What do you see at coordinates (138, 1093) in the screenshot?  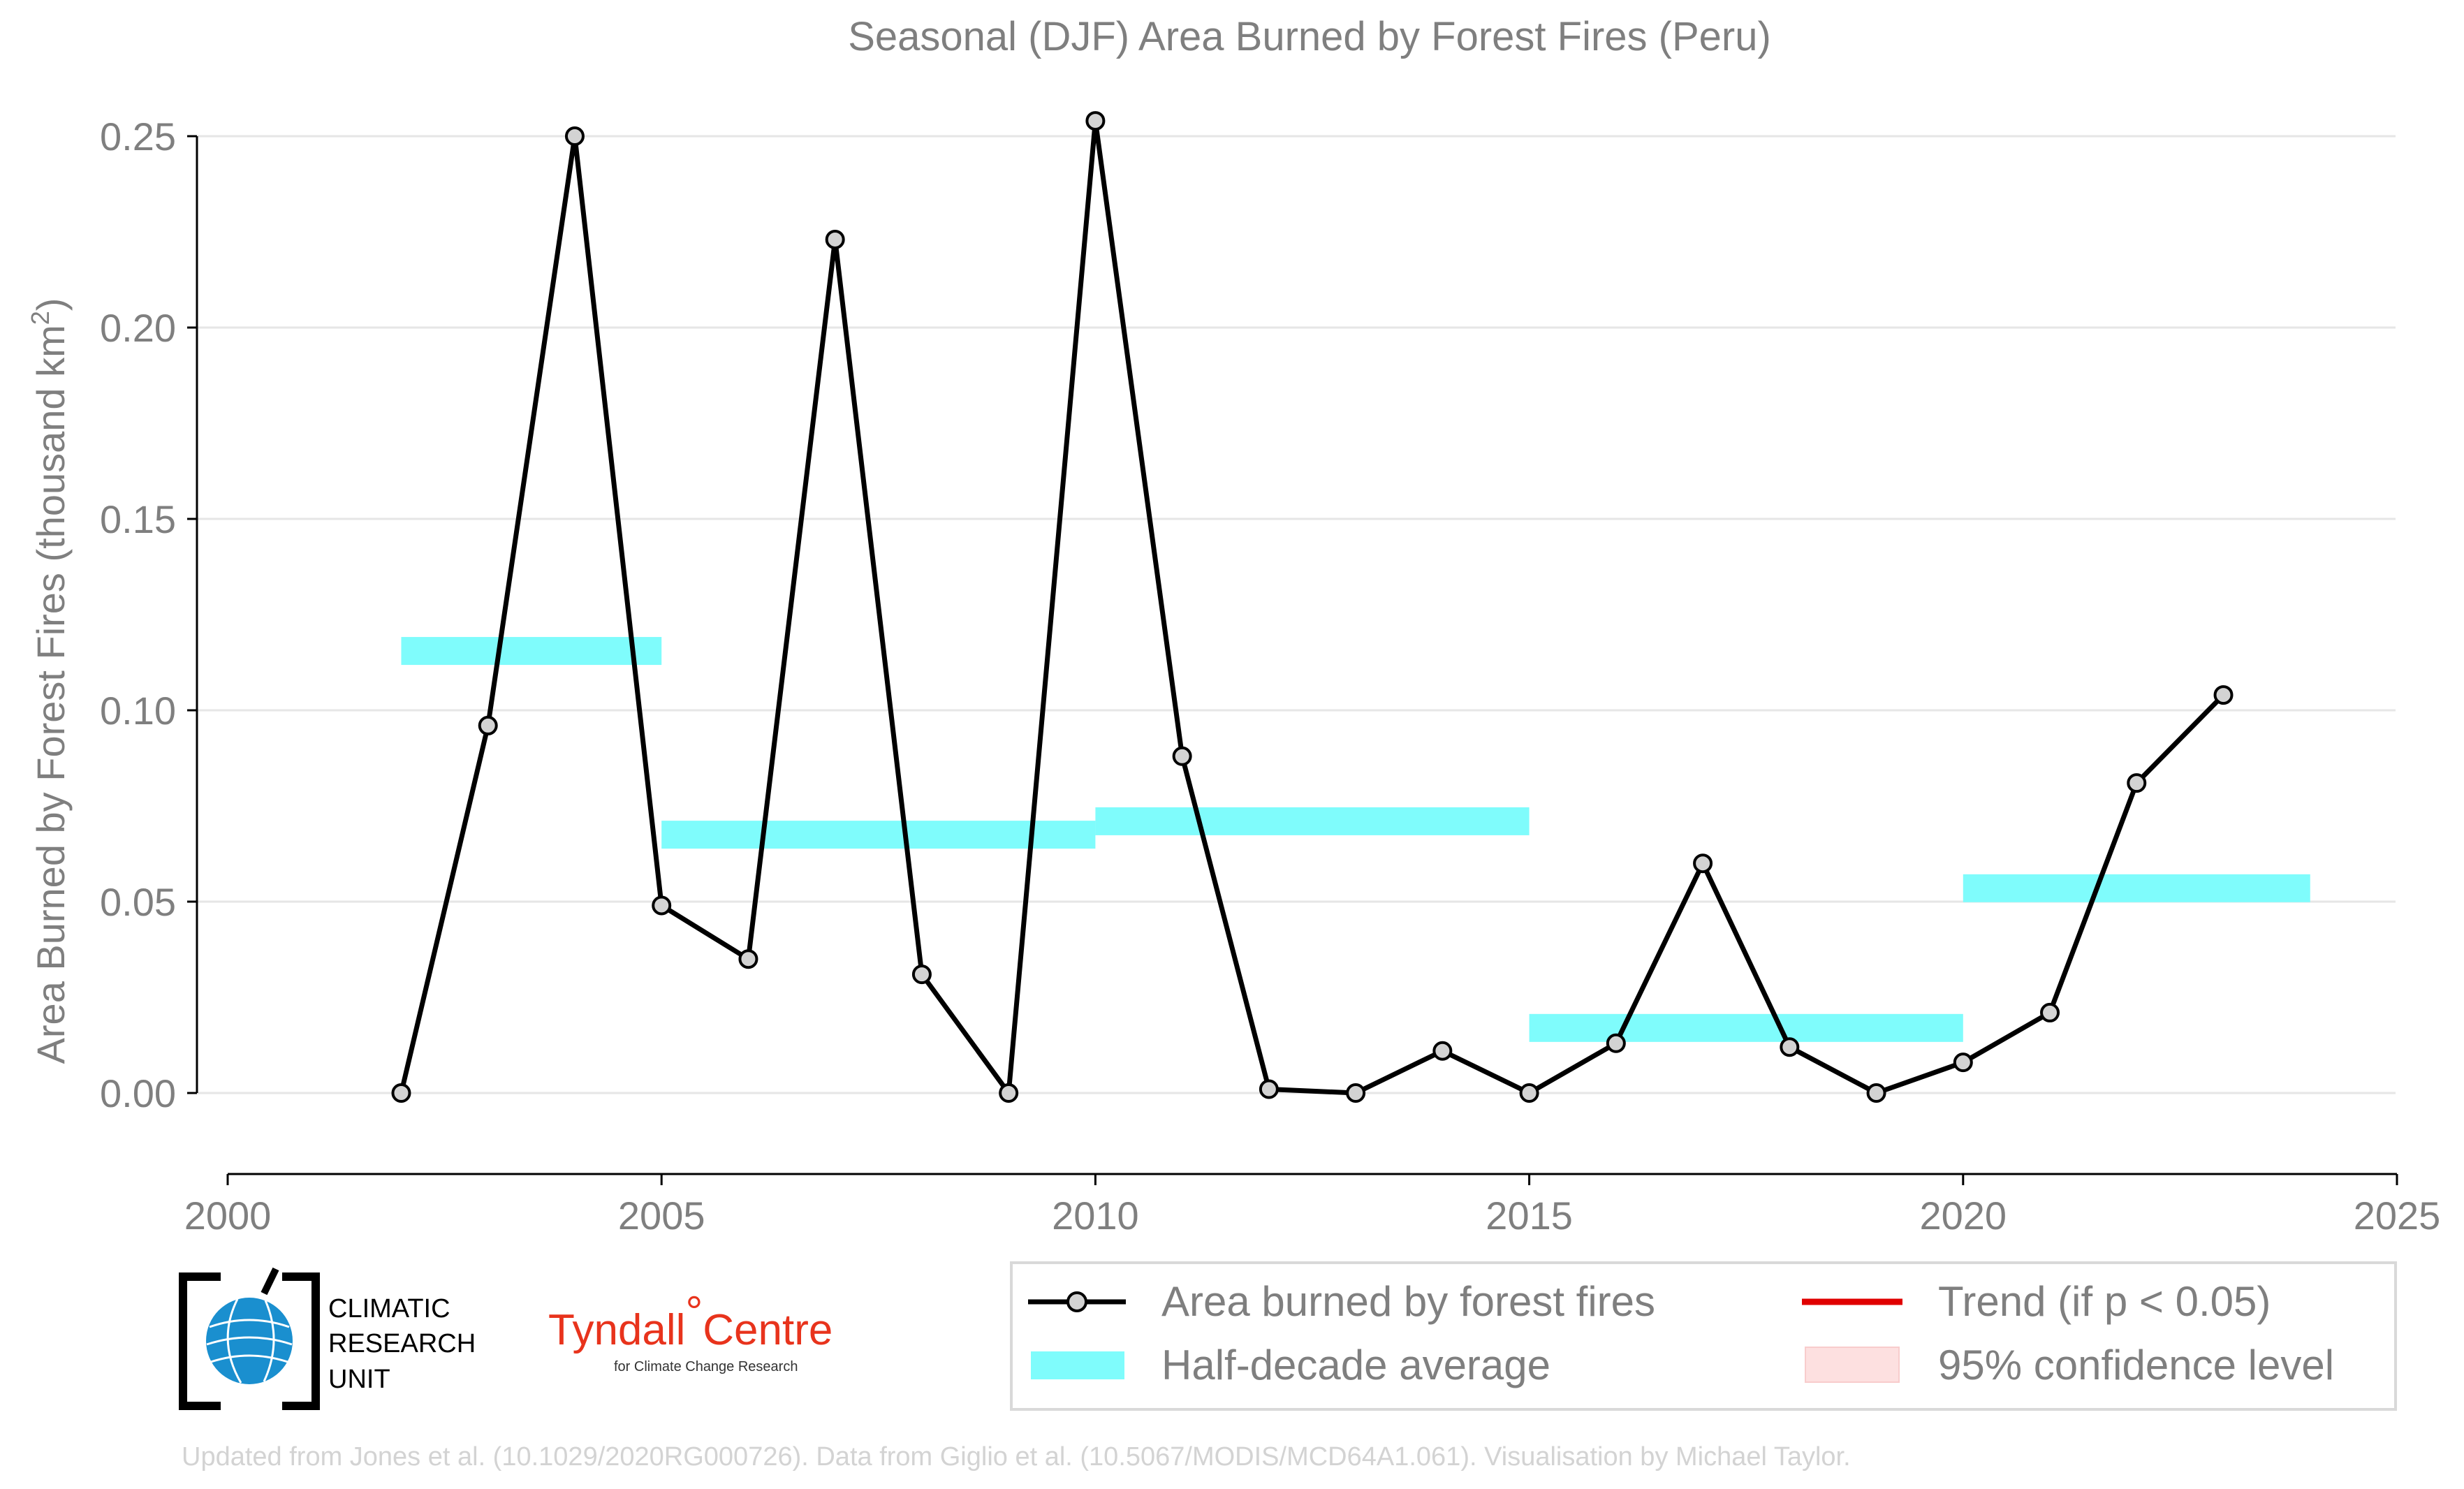 I see `y-tick-label: 0.00` at bounding box center [138, 1093].